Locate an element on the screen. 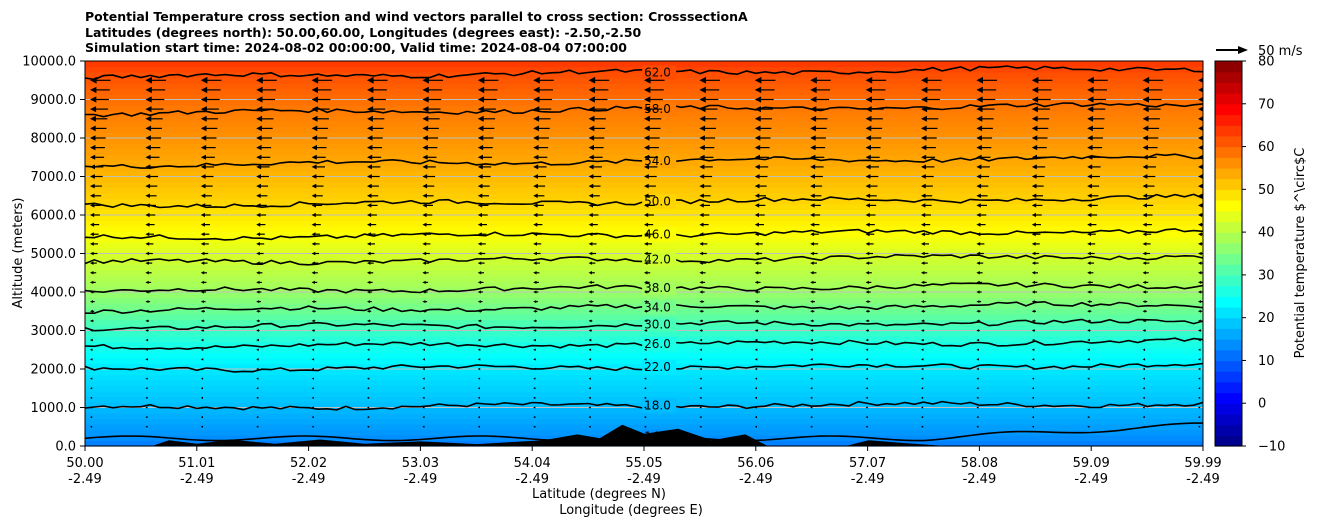  colorbar-frame is located at coordinates (1228, 253).